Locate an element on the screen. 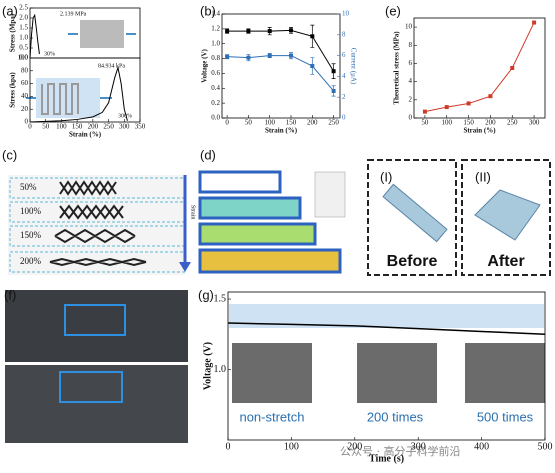 Image resolution: width=555 pixels, height=473 pixels. y-tick-label: 1.0 is located at coordinates (220, 369).